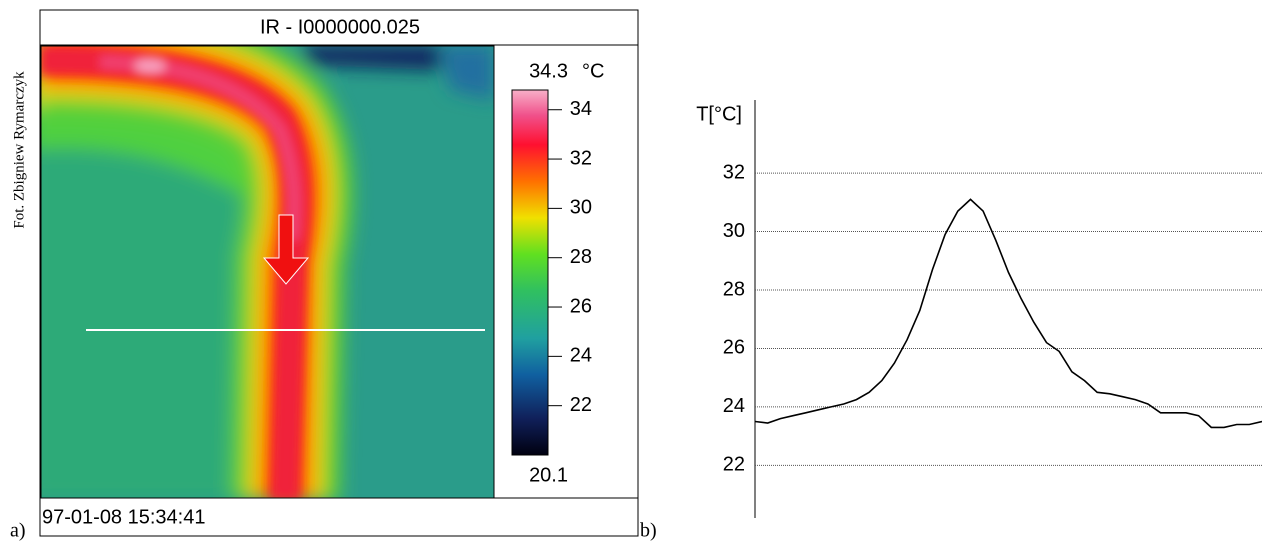  Describe the element at coordinates (340, 27) in the screenshot. I see `ir-title: IR - I0000000.025` at that location.